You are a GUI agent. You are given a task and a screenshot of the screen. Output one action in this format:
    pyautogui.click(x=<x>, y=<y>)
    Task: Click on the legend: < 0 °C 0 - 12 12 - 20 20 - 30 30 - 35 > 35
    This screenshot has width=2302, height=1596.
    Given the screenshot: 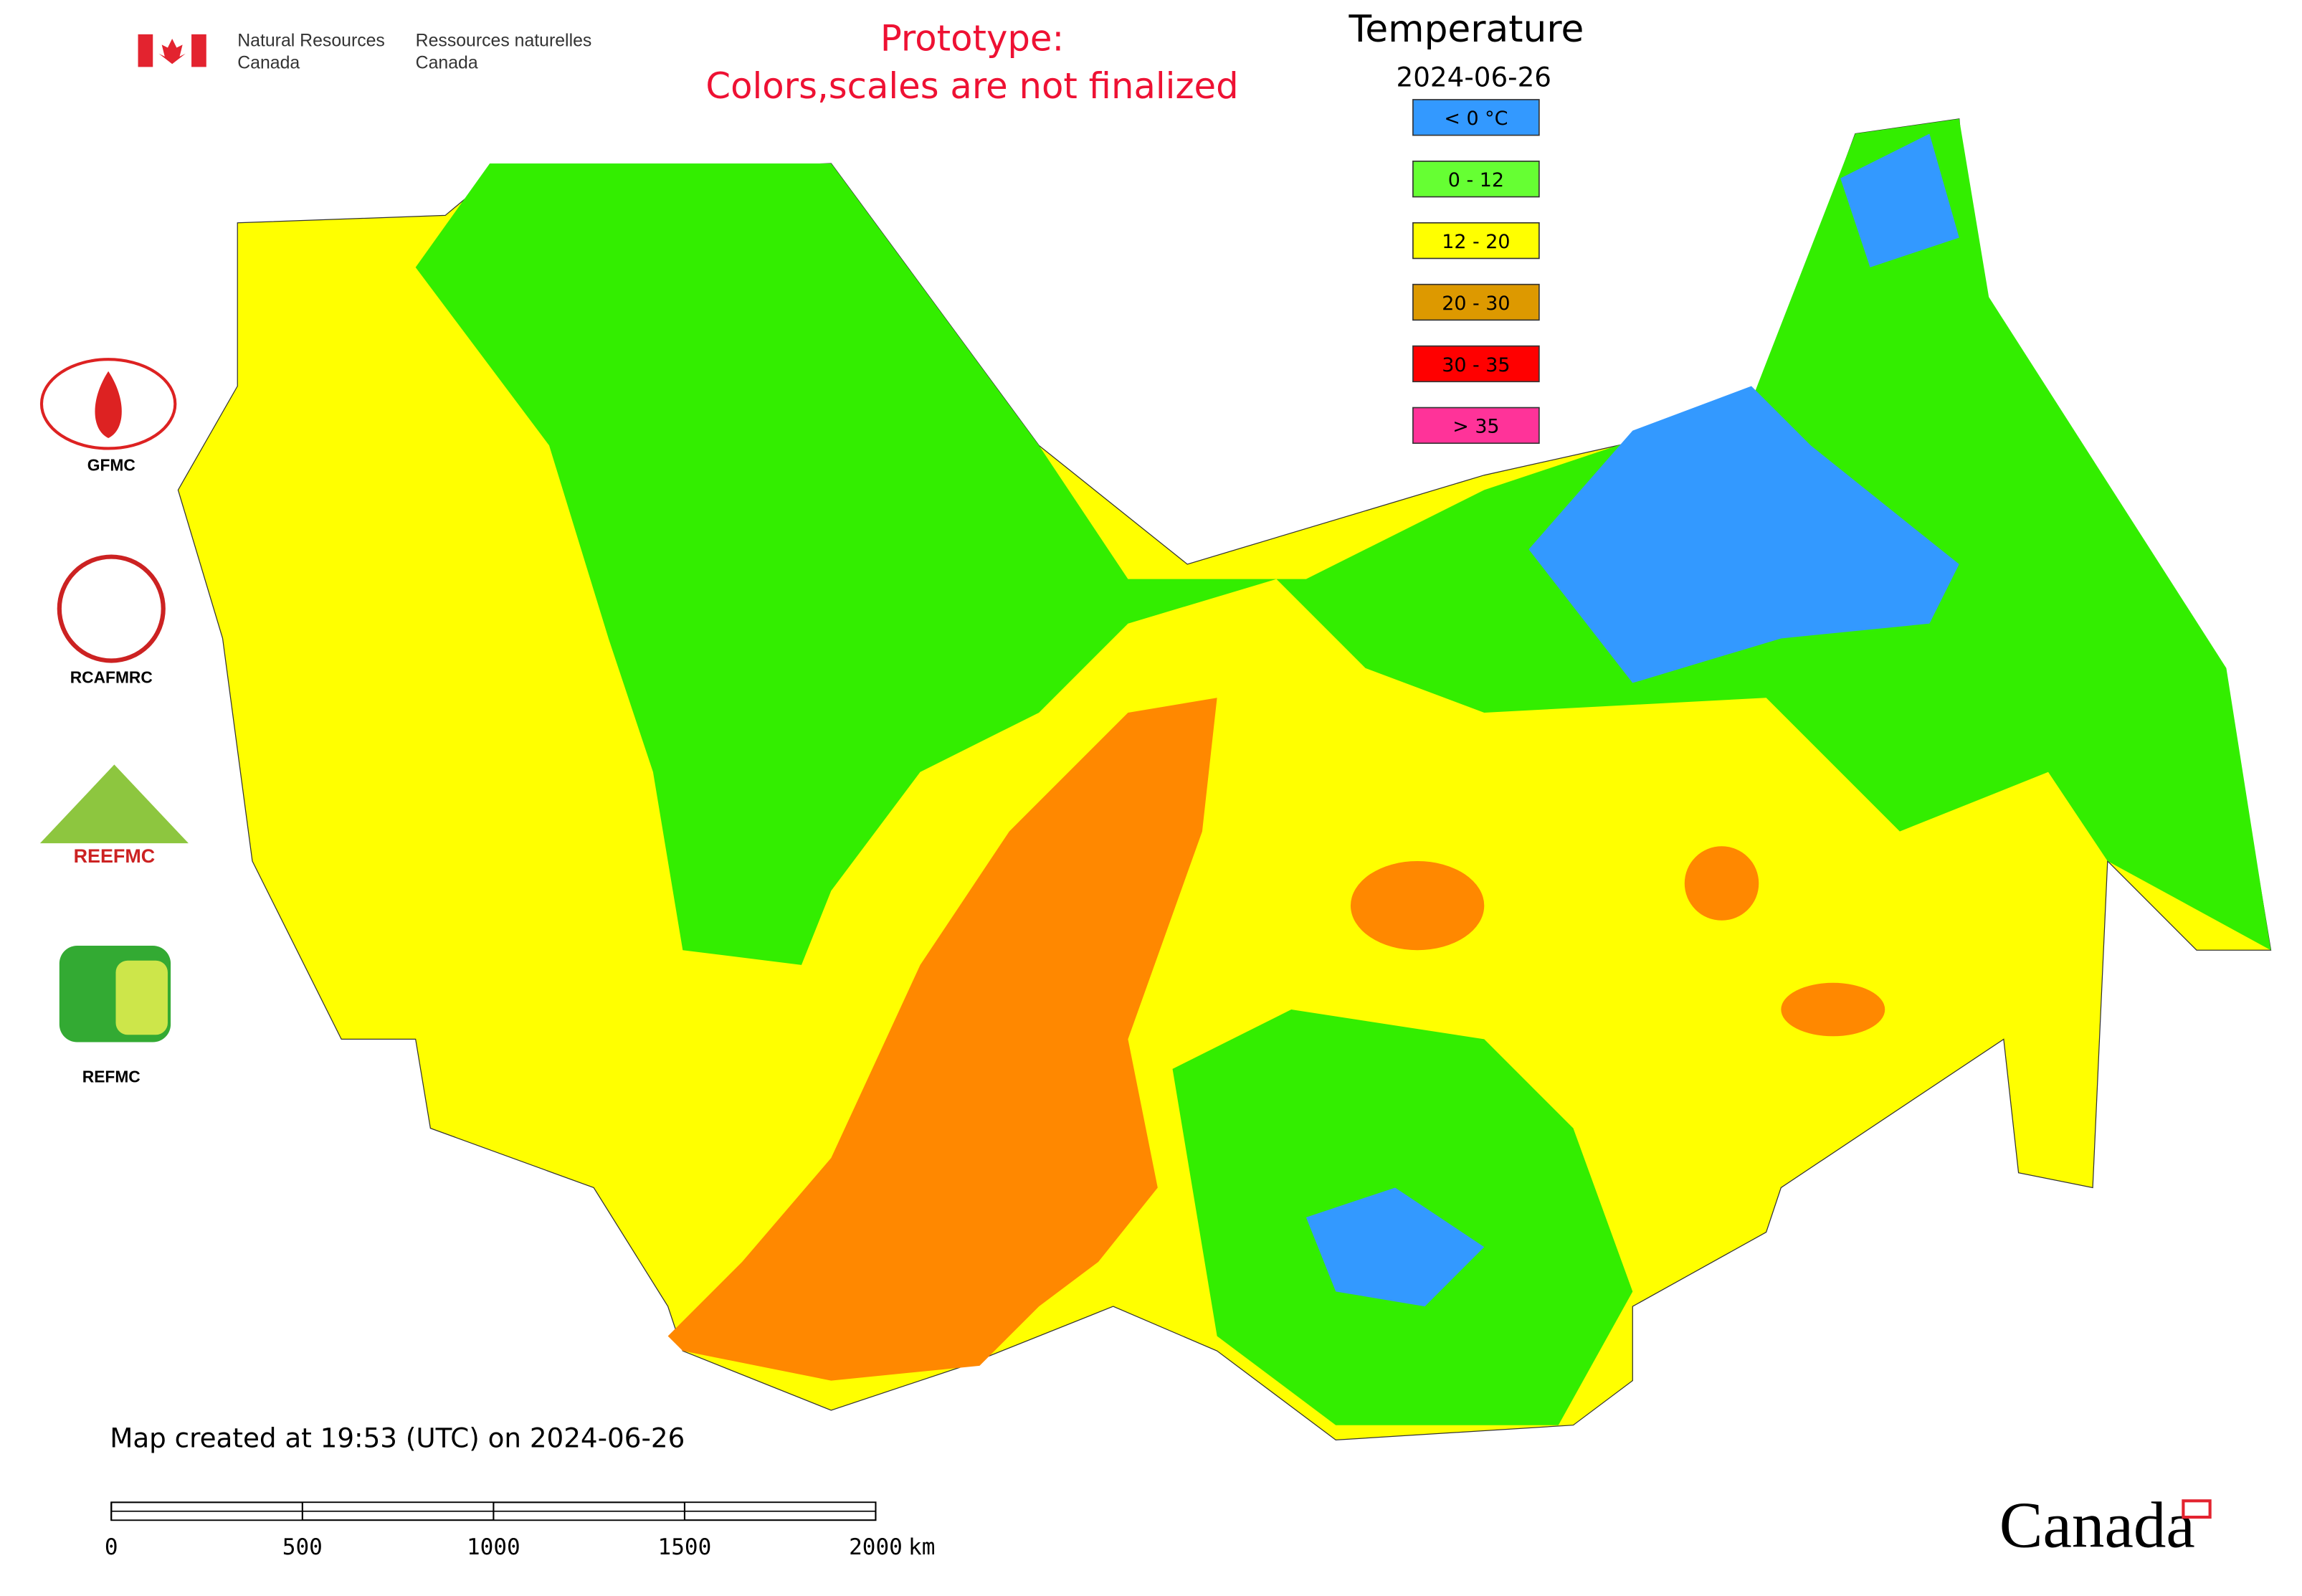 What is the action you would take?
    pyautogui.click(x=1476, y=272)
    